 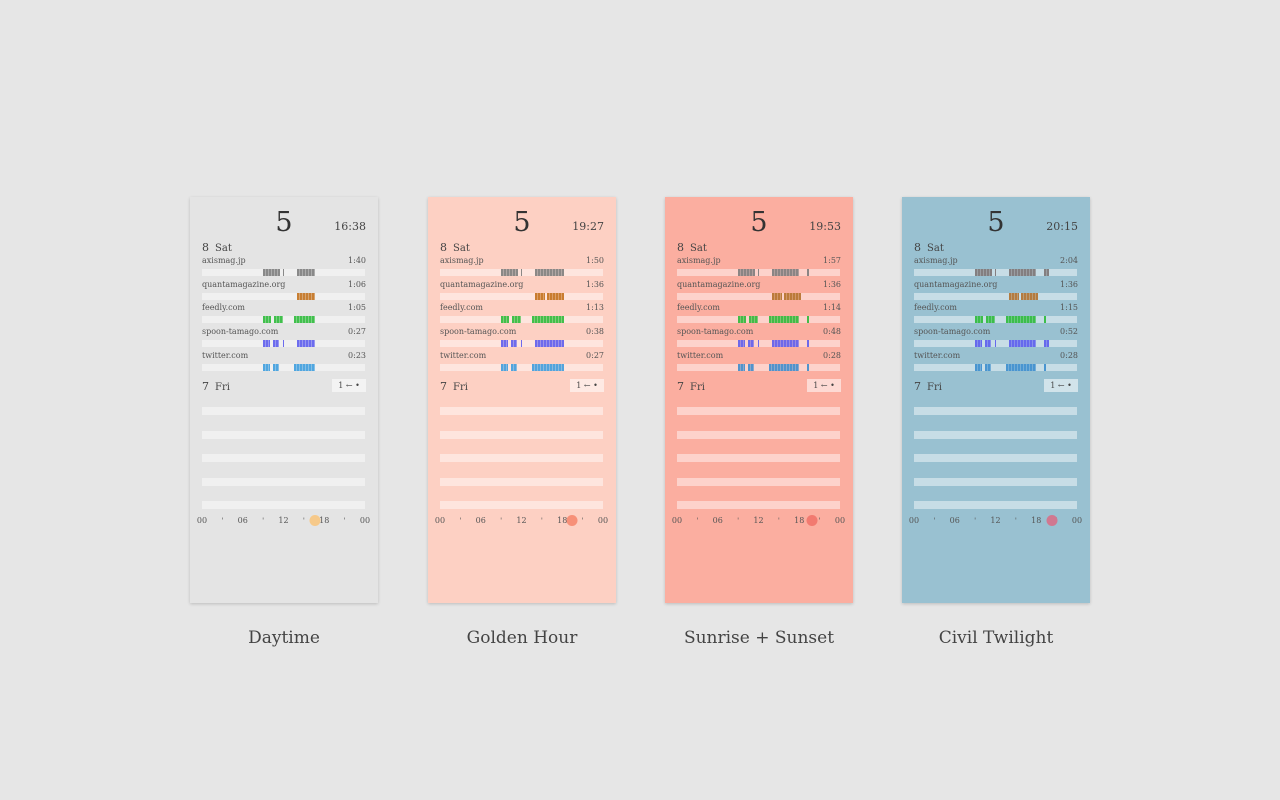 What do you see at coordinates (357, 308) in the screenshot?
I see `site-duration: 1:05` at bounding box center [357, 308].